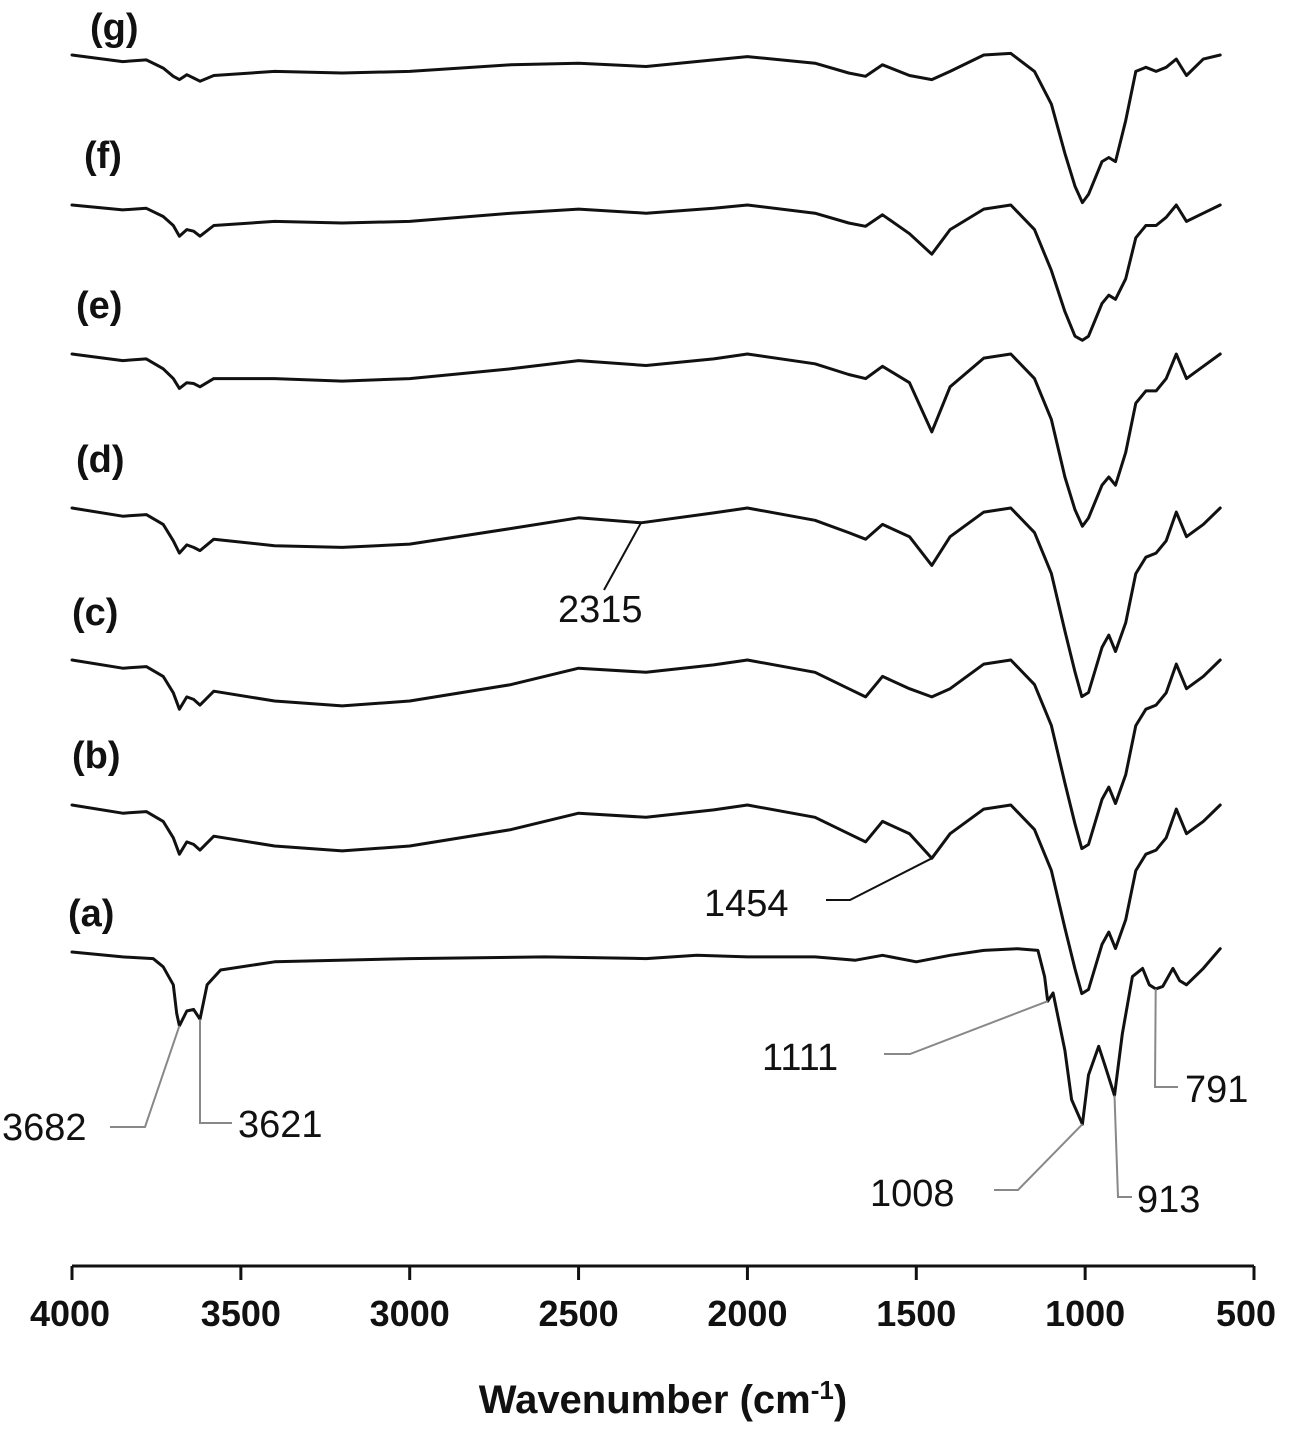 This screenshot has height=1446, width=1291. I want to click on x-axis-ticks: 4000 3500 3000 2500 2000 1500 1000 500, so click(653, 1300).